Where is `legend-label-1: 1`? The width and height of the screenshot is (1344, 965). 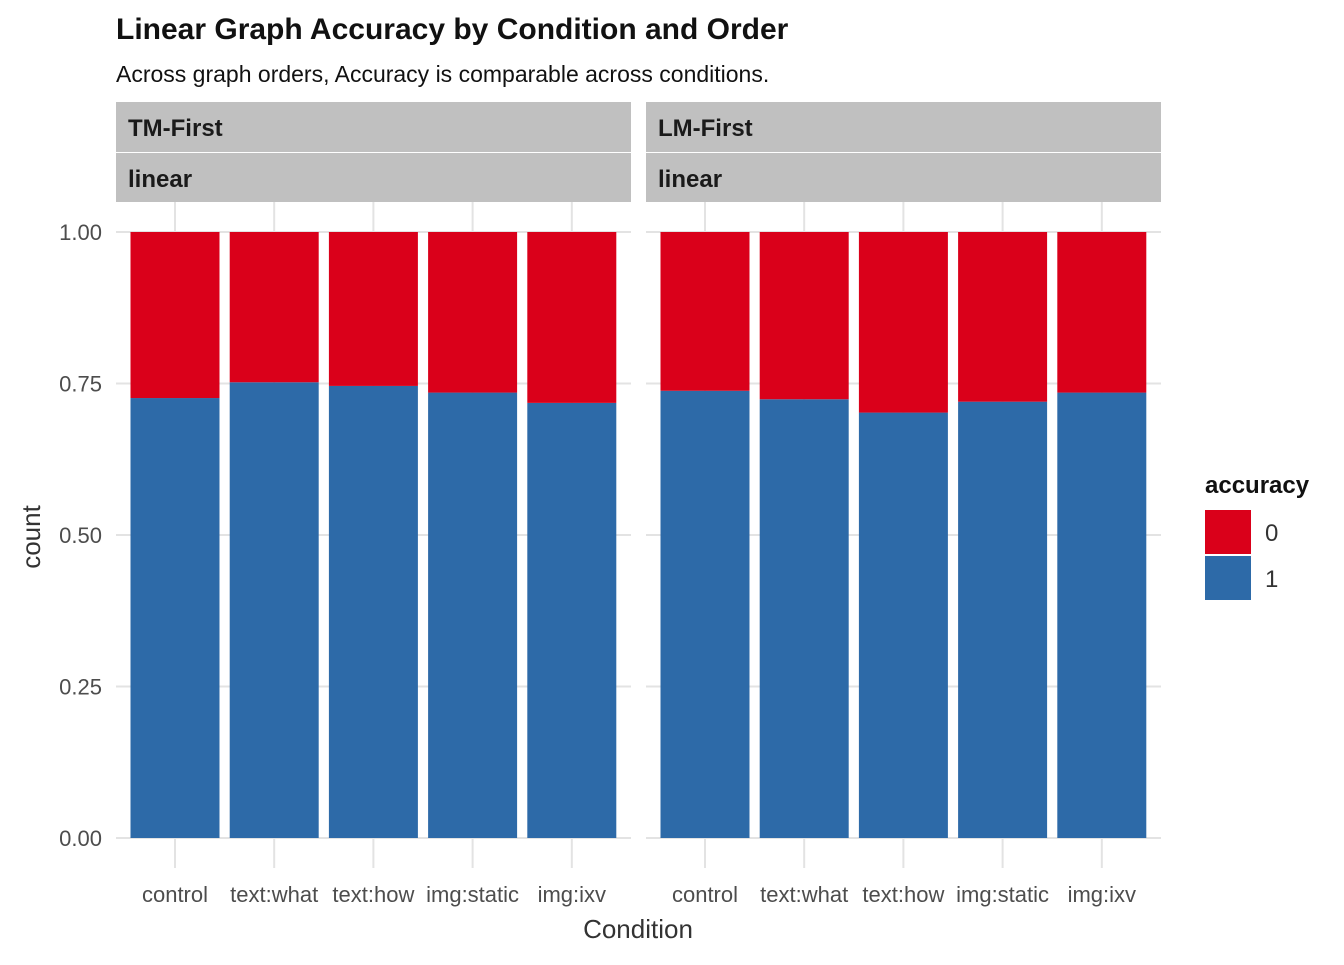 legend-label-1: 1 is located at coordinates (1271, 579).